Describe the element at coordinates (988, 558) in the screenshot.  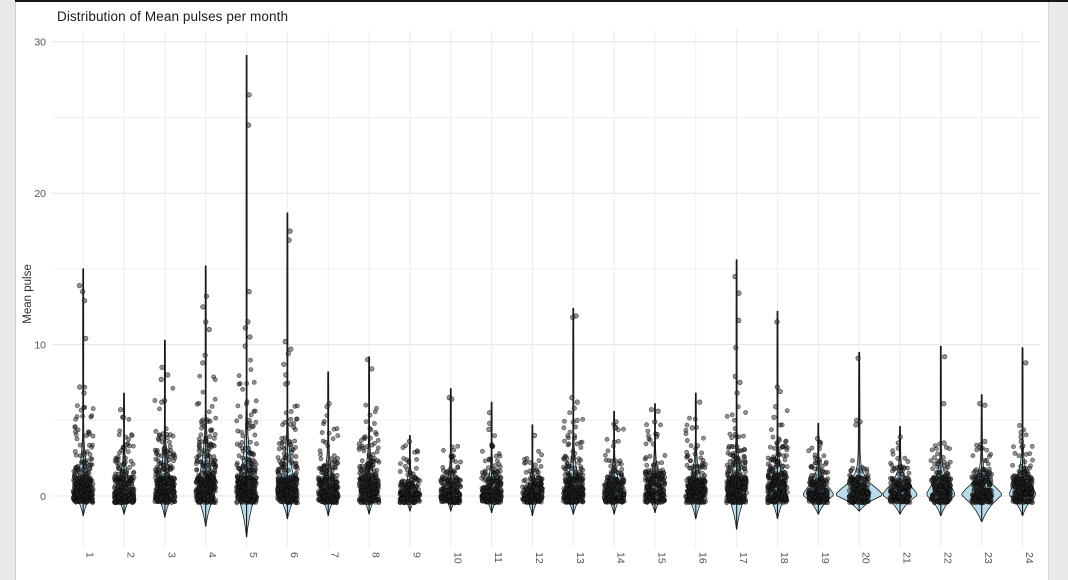
I see `x-tick-label: 23` at that location.